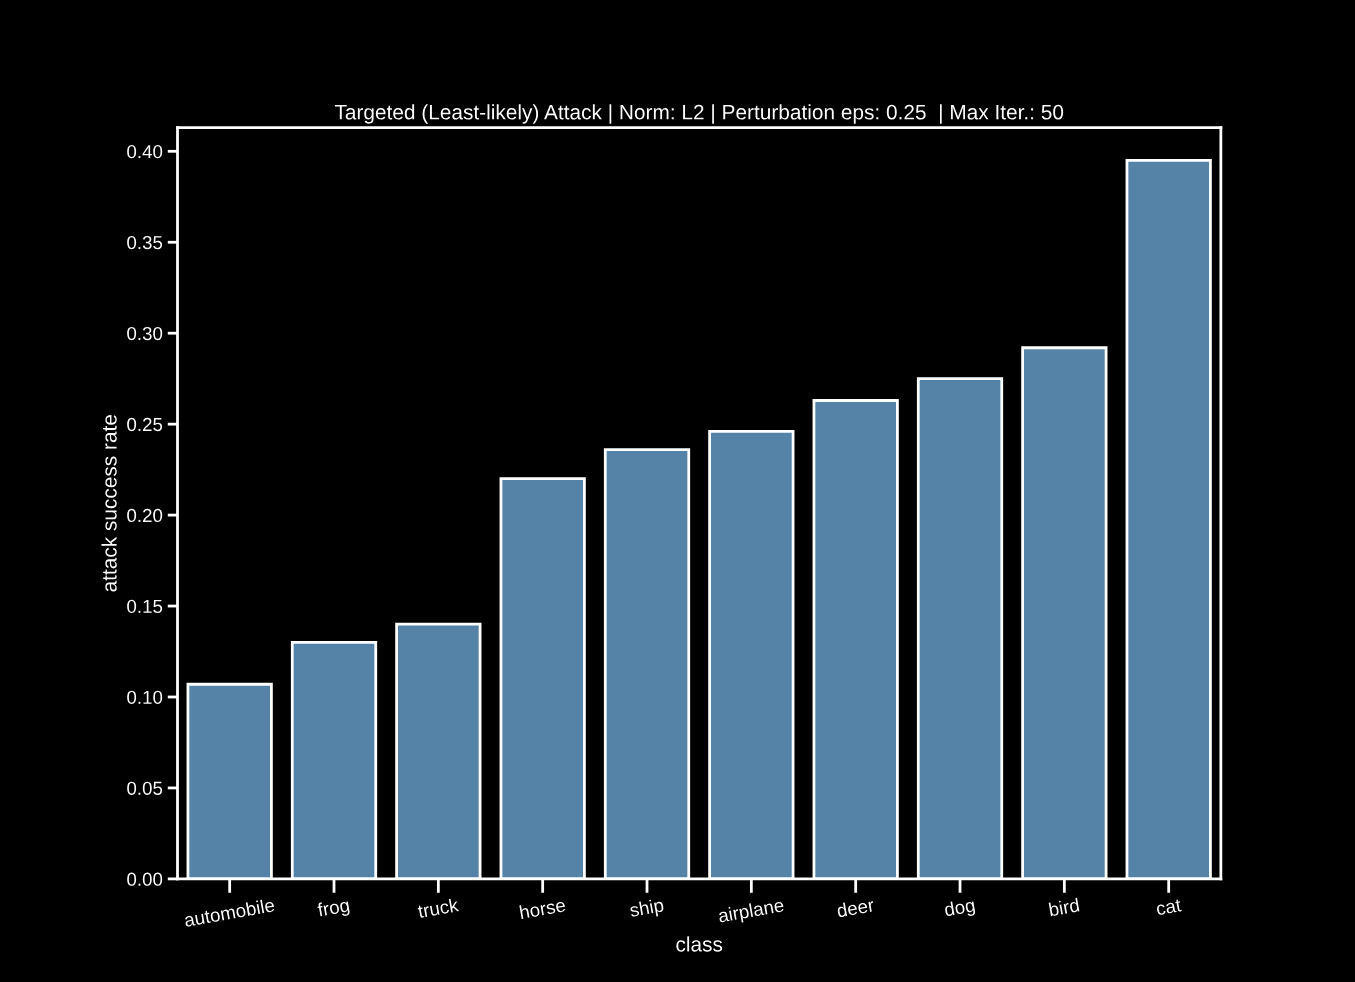 The height and width of the screenshot is (982, 1355). Describe the element at coordinates (333, 909) in the screenshot. I see `x-tick-label: frog` at that location.